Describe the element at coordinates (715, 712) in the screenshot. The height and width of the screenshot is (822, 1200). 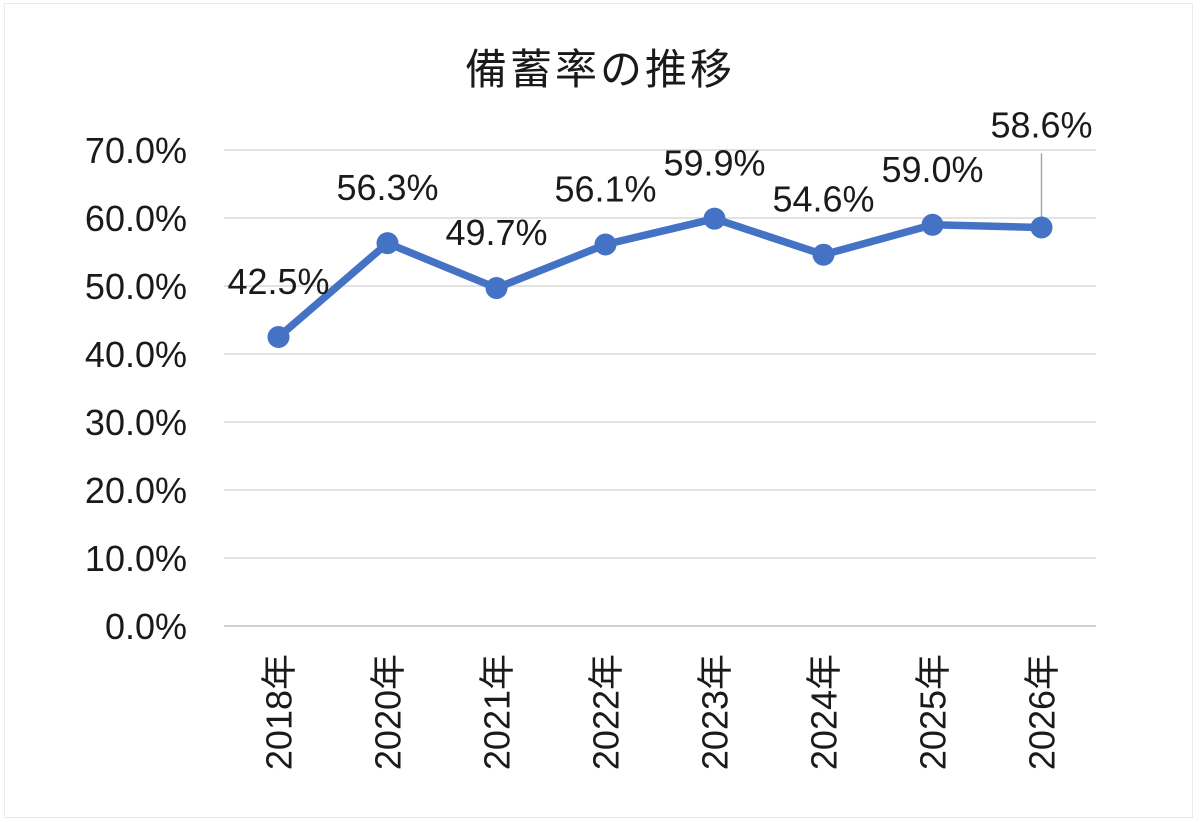
I see `x-axis-label: 2023年` at that location.